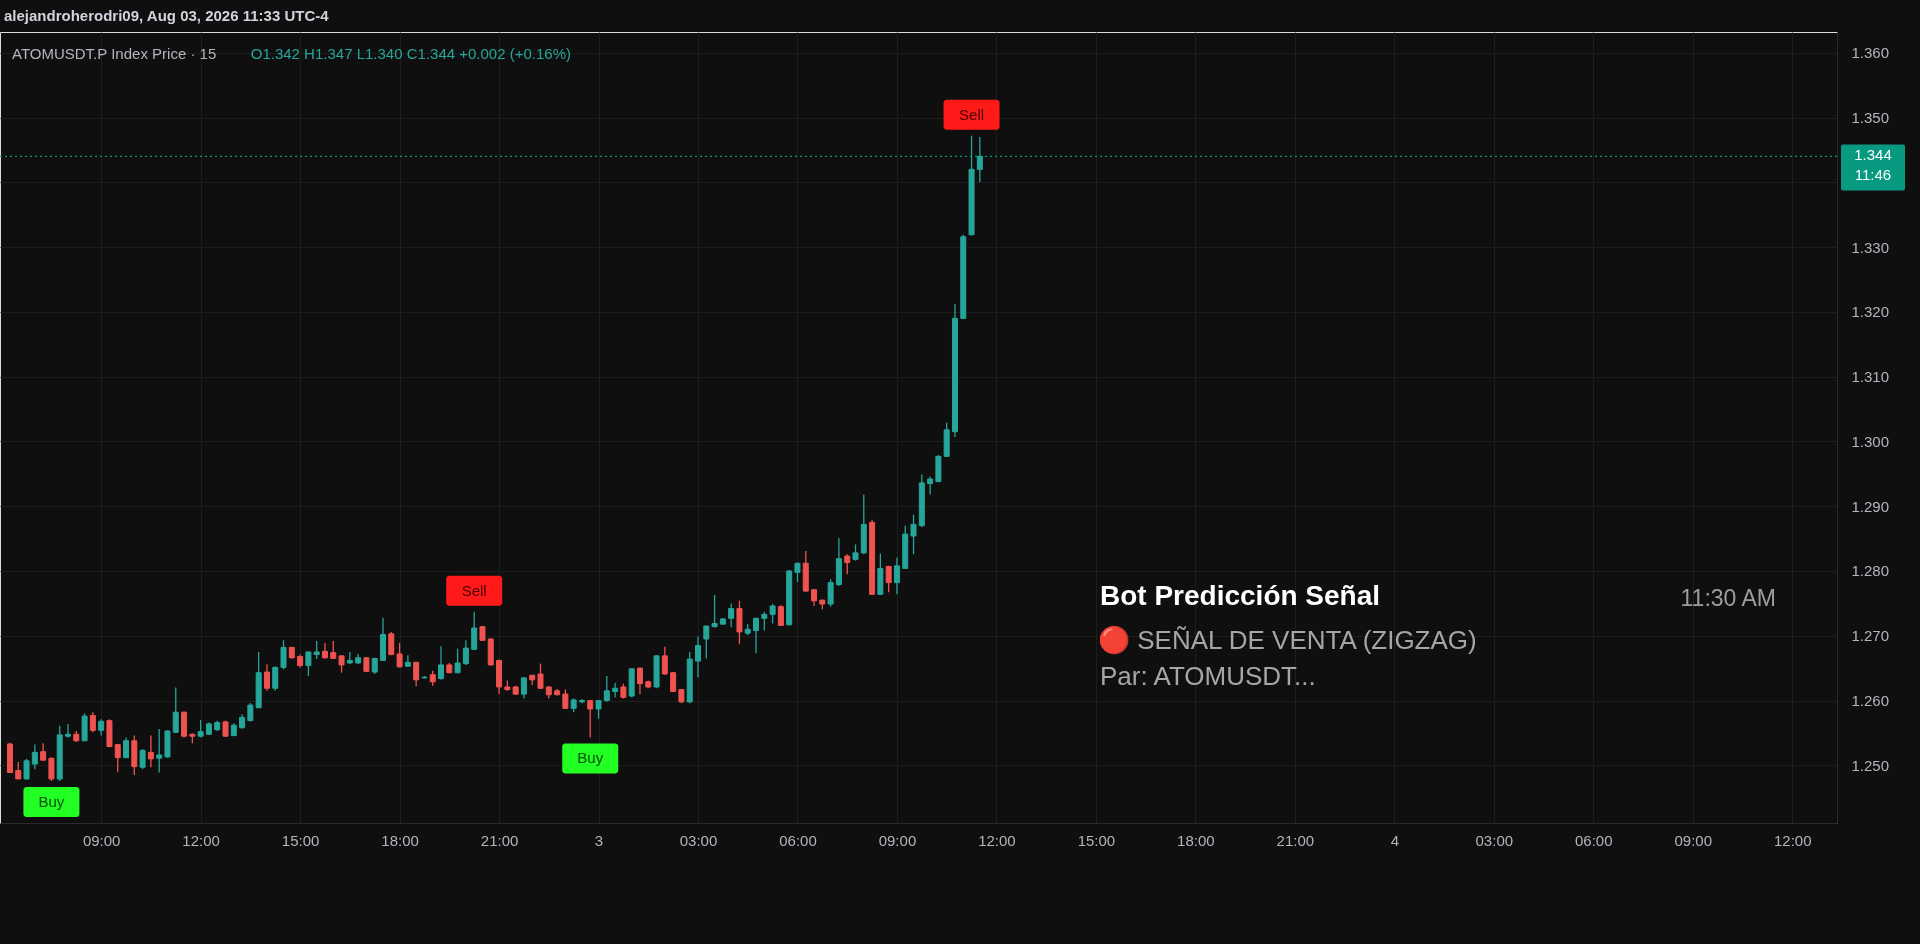  I want to click on text: alejandroherodri09, Aug 03, 2026 11:33 UTC-4, so click(167, 15).